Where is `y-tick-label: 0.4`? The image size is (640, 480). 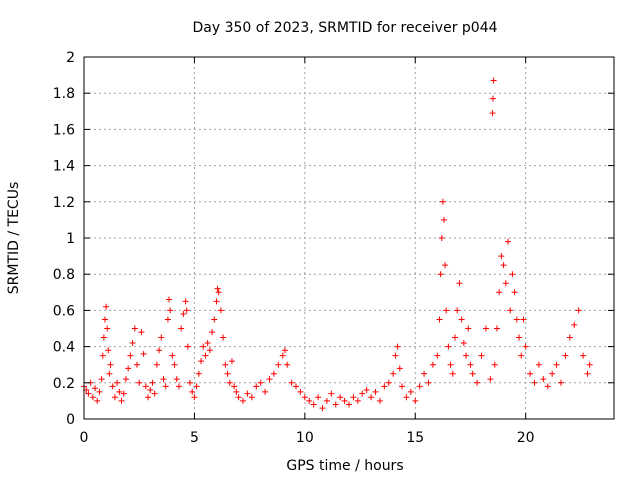 y-tick-label: 0.4 is located at coordinates (64, 348).